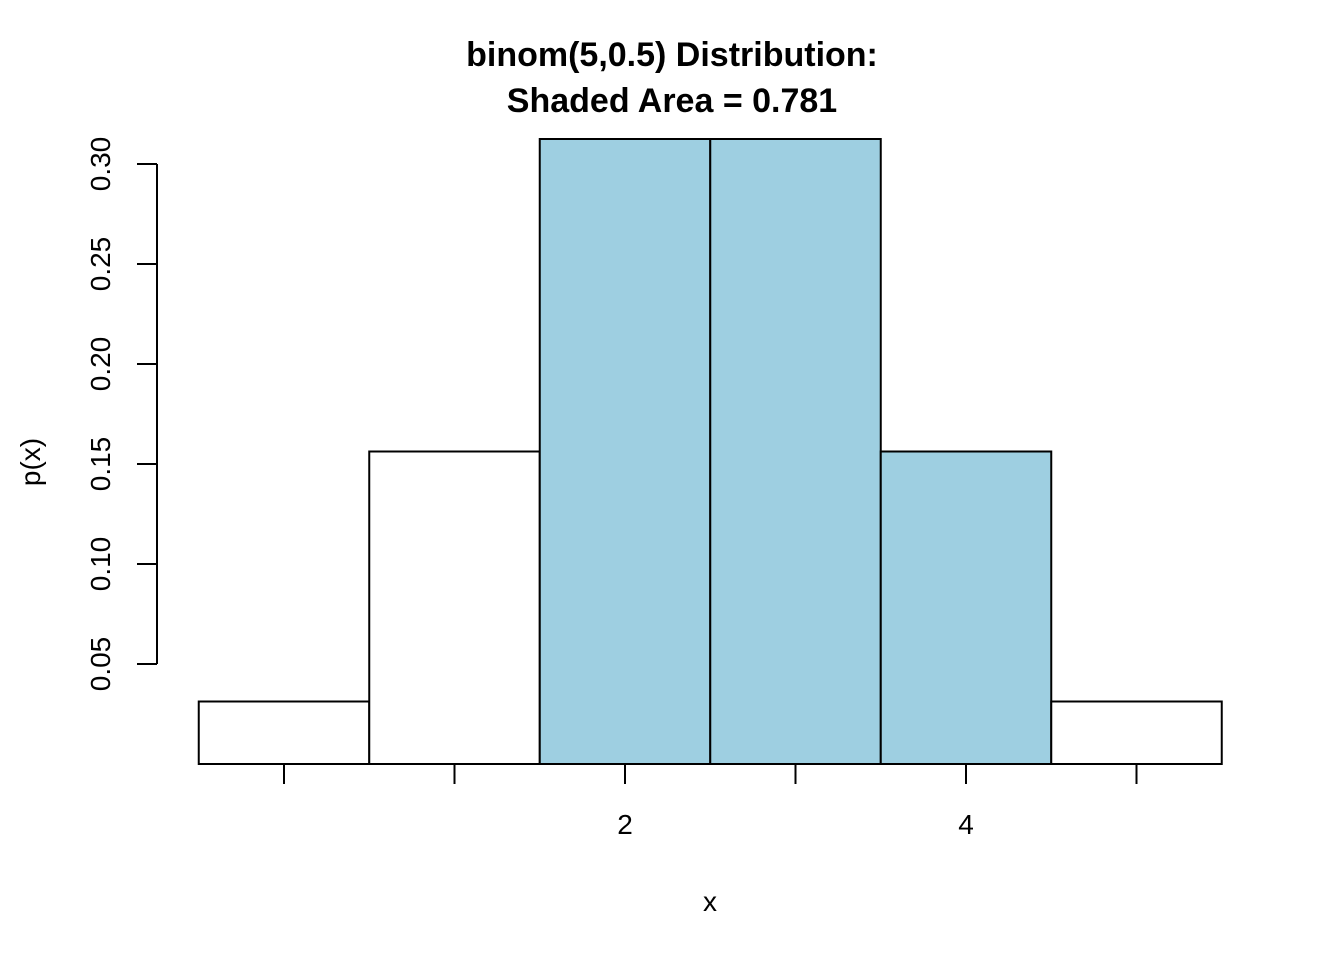  Describe the element at coordinates (100, 564) in the screenshot. I see `y-tick-label-0.10: 0.10` at that location.